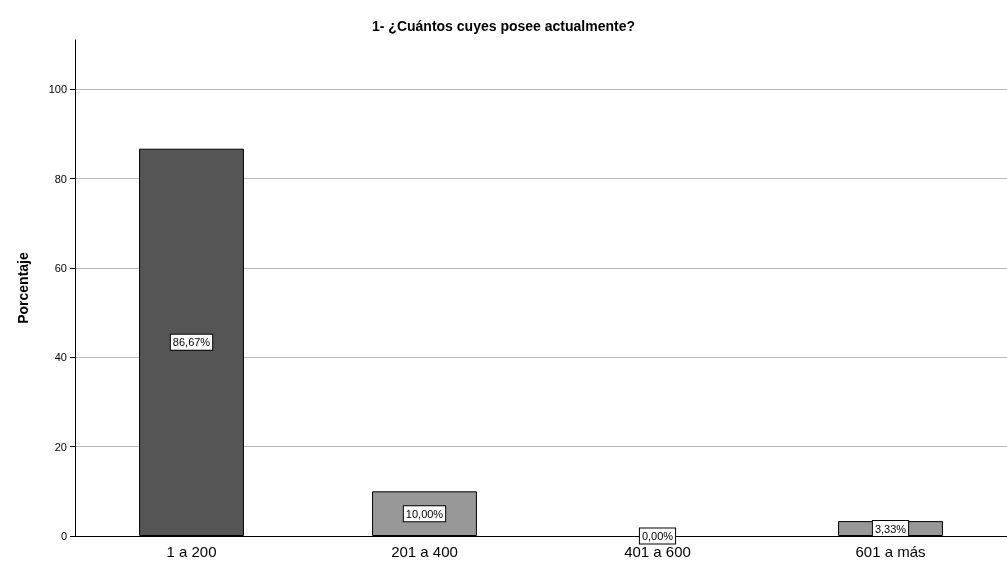  I want to click on y-tick-label: 20, so click(60, 446).